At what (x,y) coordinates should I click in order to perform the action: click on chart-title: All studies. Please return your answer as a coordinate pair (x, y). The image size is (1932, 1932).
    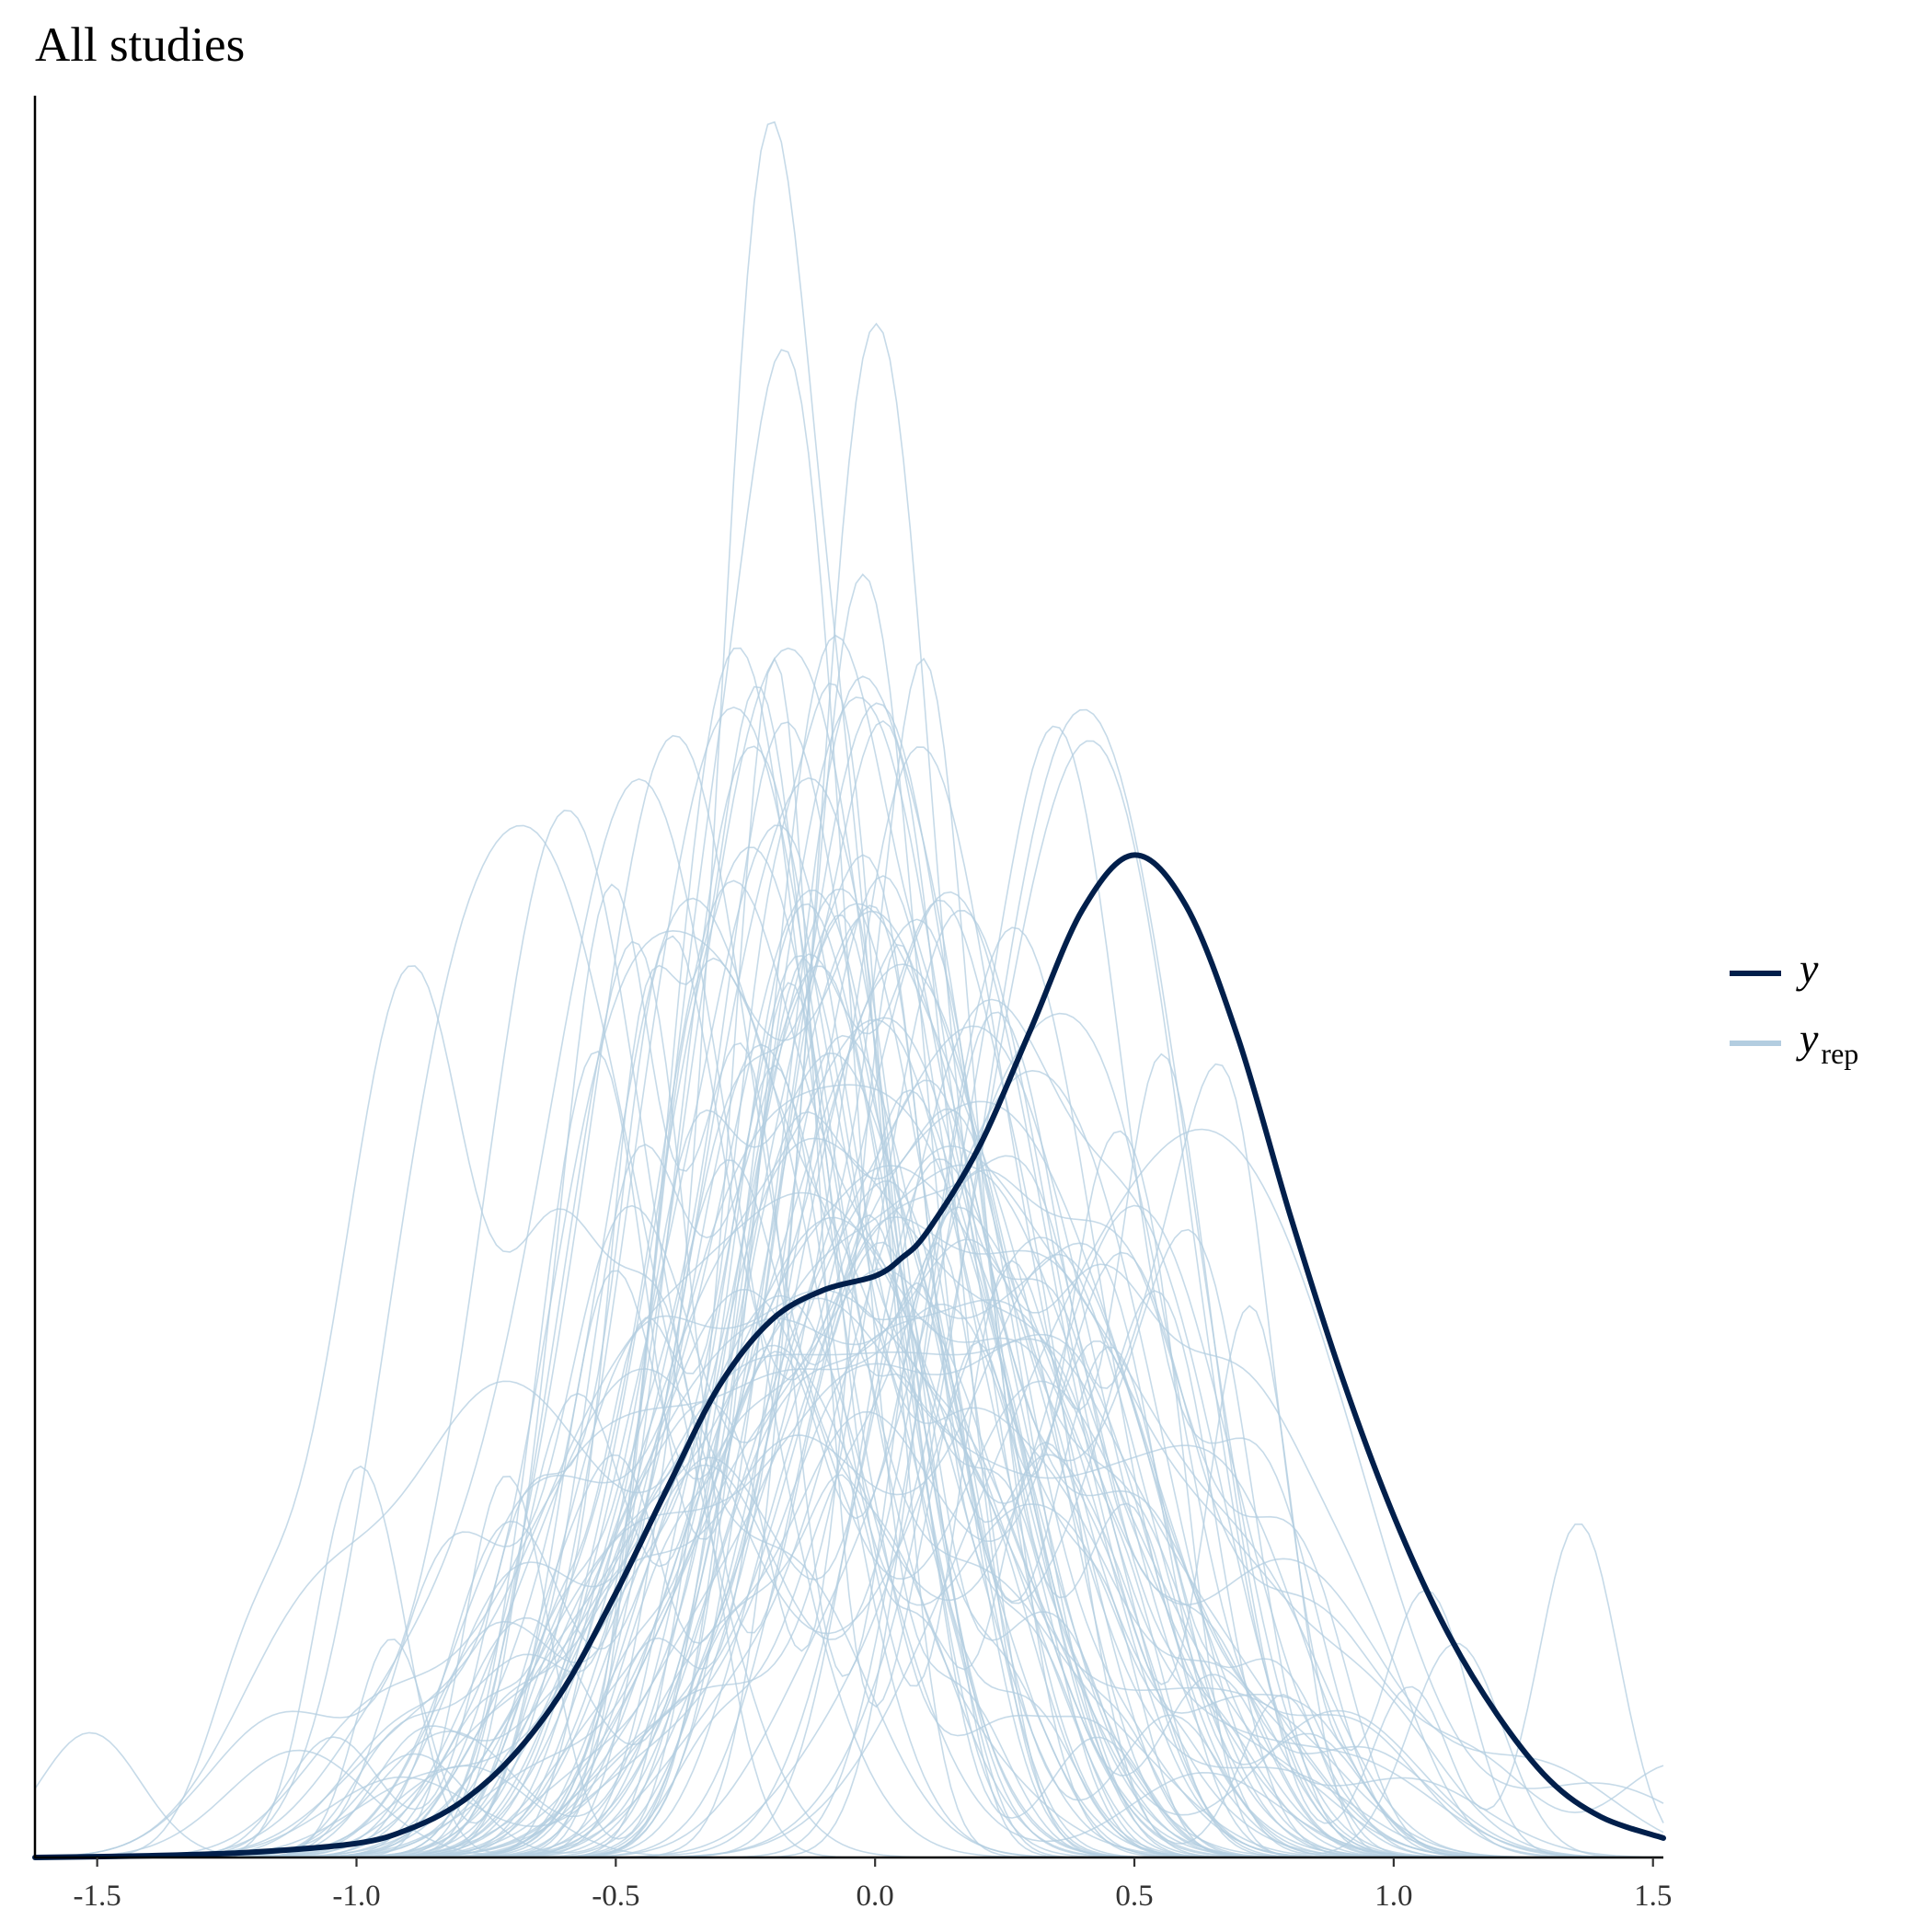
    Looking at the image, I should click on (140, 45).